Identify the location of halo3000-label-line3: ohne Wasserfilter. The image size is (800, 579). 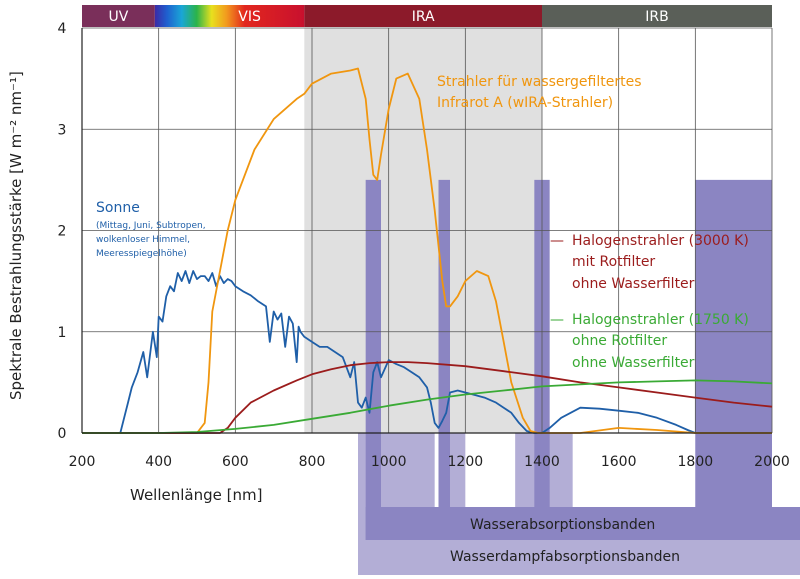
(633, 284).